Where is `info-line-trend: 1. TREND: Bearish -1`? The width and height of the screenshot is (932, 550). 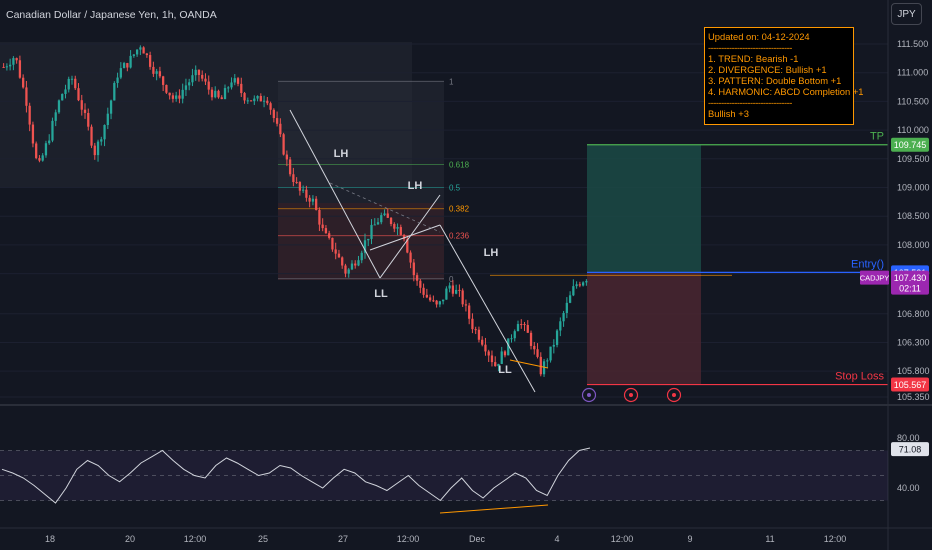
info-line-trend: 1. TREND: Bearish -1 is located at coordinates (753, 58).